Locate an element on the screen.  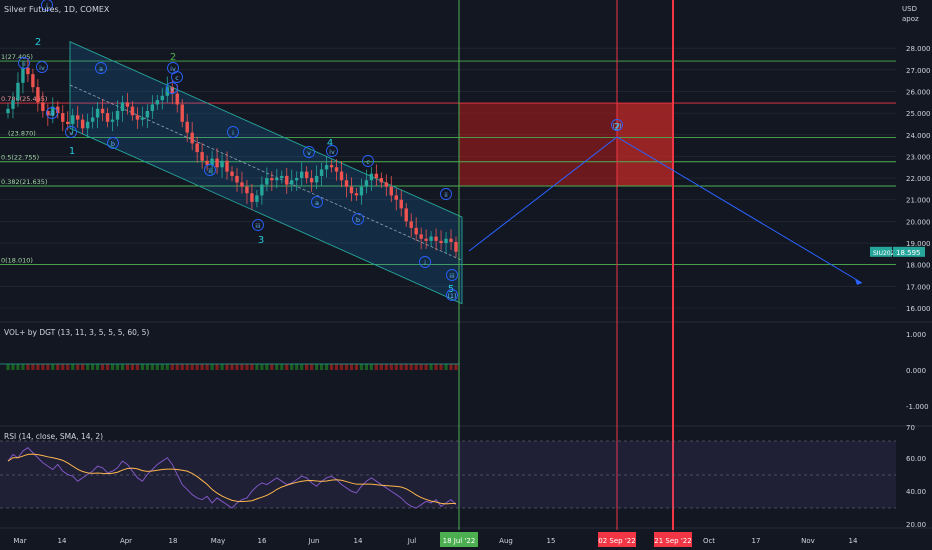
wave-label-text: iv is located at coordinates (332, 152).